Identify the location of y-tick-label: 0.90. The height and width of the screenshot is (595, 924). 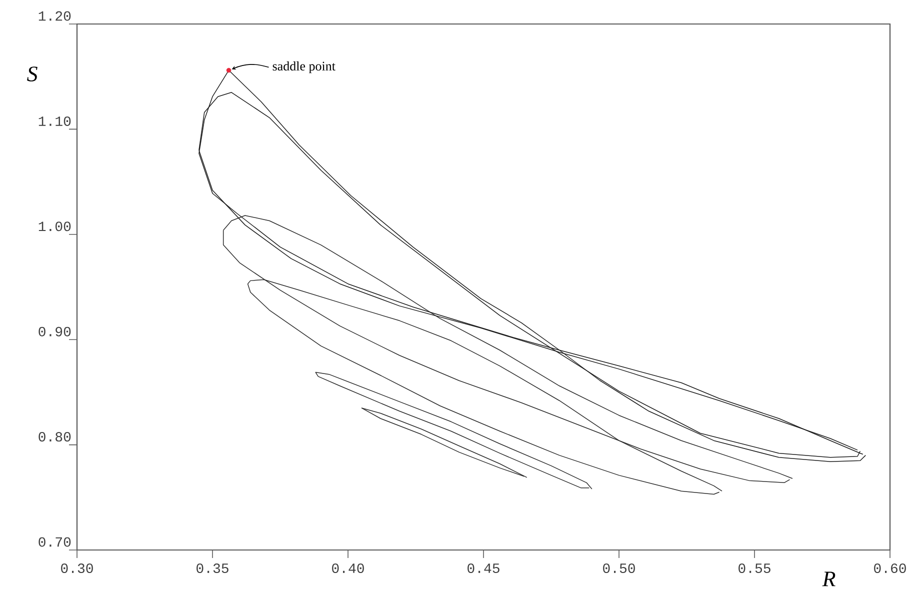
(54, 331).